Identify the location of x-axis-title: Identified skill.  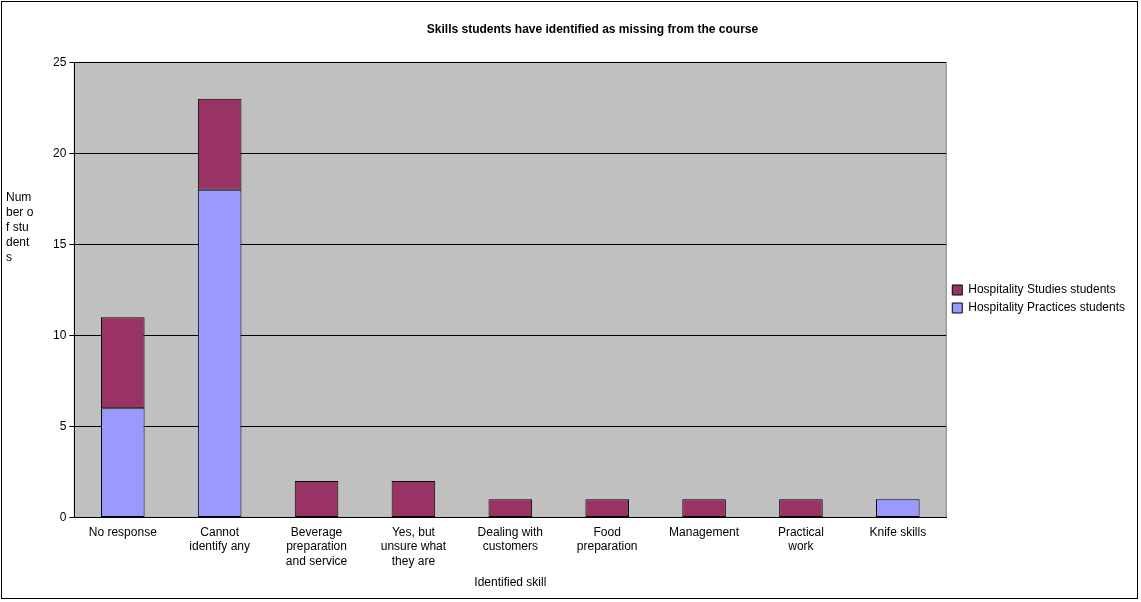
(510, 582).